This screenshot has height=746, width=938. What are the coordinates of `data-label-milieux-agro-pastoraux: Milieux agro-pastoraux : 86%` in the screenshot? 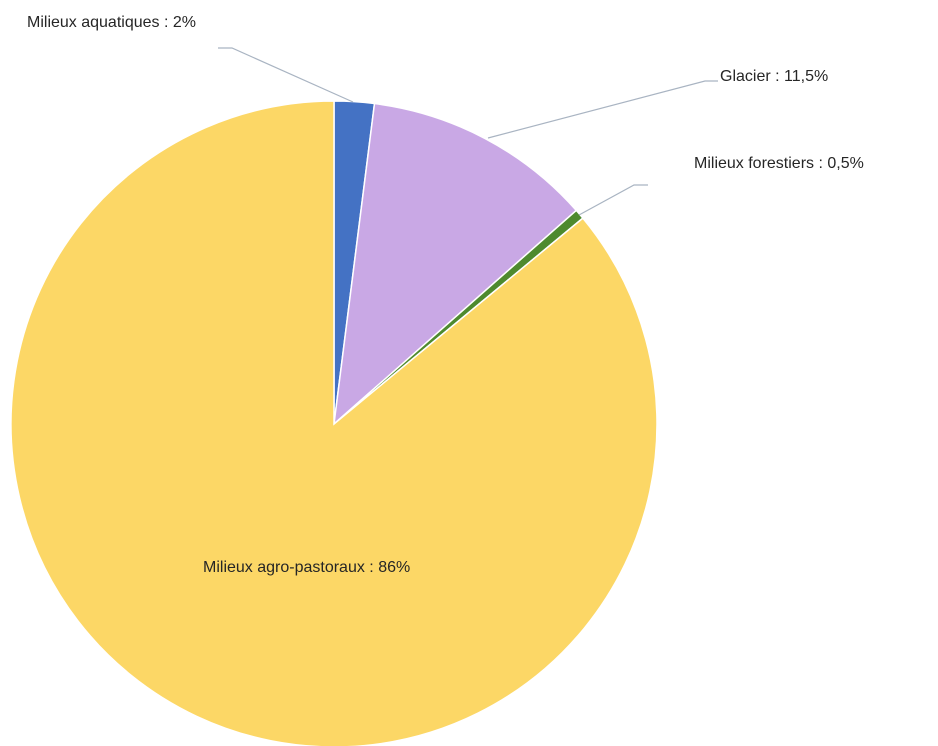 It's located at (306, 567).